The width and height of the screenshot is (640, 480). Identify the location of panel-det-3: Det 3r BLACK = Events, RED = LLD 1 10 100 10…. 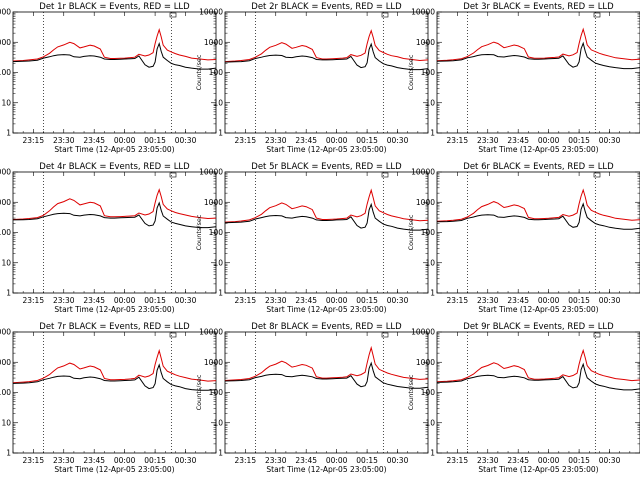
(523, 78).